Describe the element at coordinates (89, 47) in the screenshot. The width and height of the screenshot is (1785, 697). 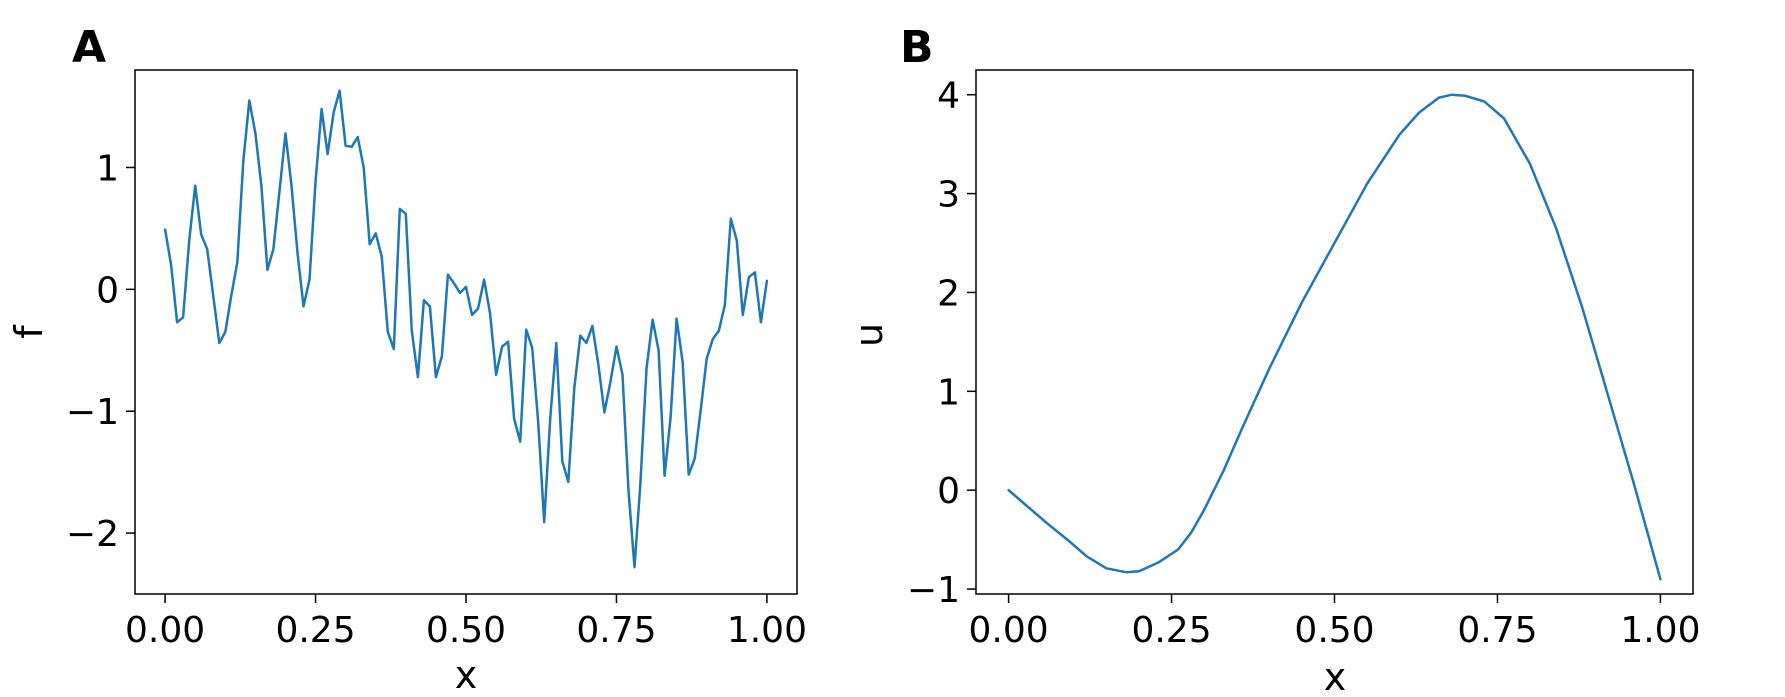
I see `panel-a-letter: A` at that location.